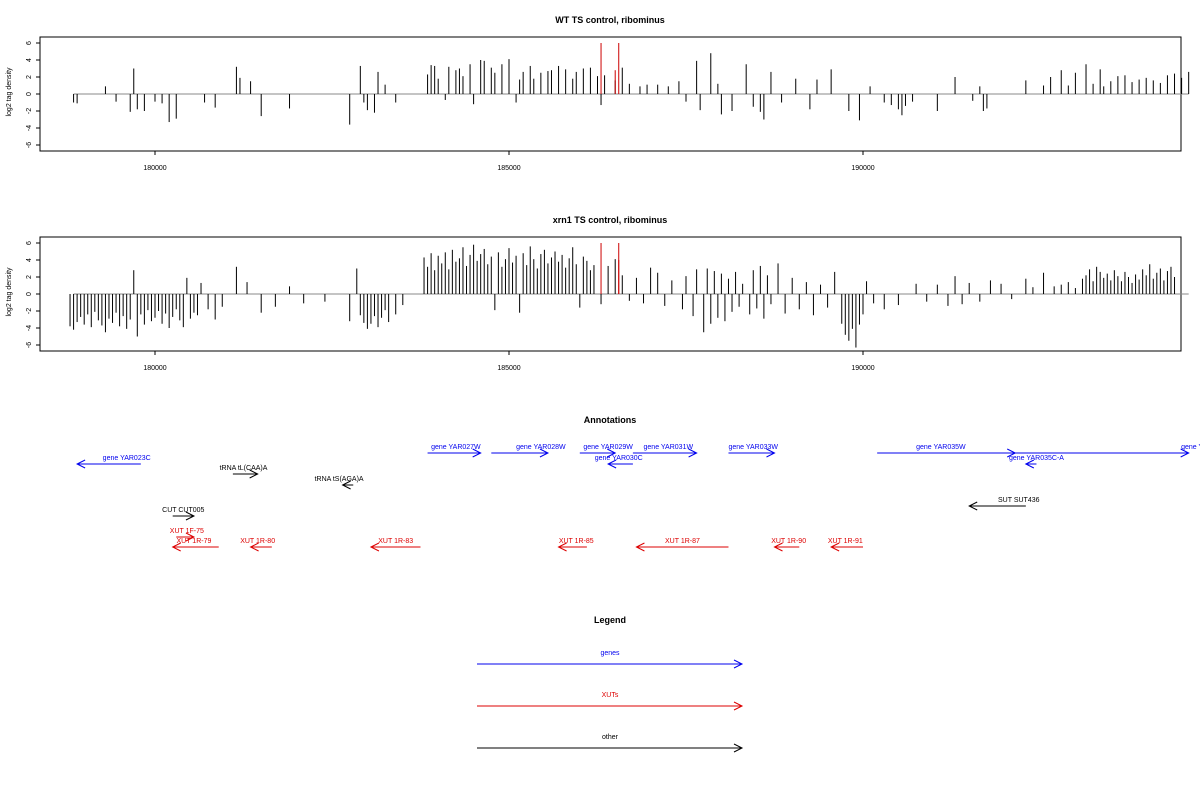  I want to click on feature-label: XUT 1R-90, so click(788, 541).